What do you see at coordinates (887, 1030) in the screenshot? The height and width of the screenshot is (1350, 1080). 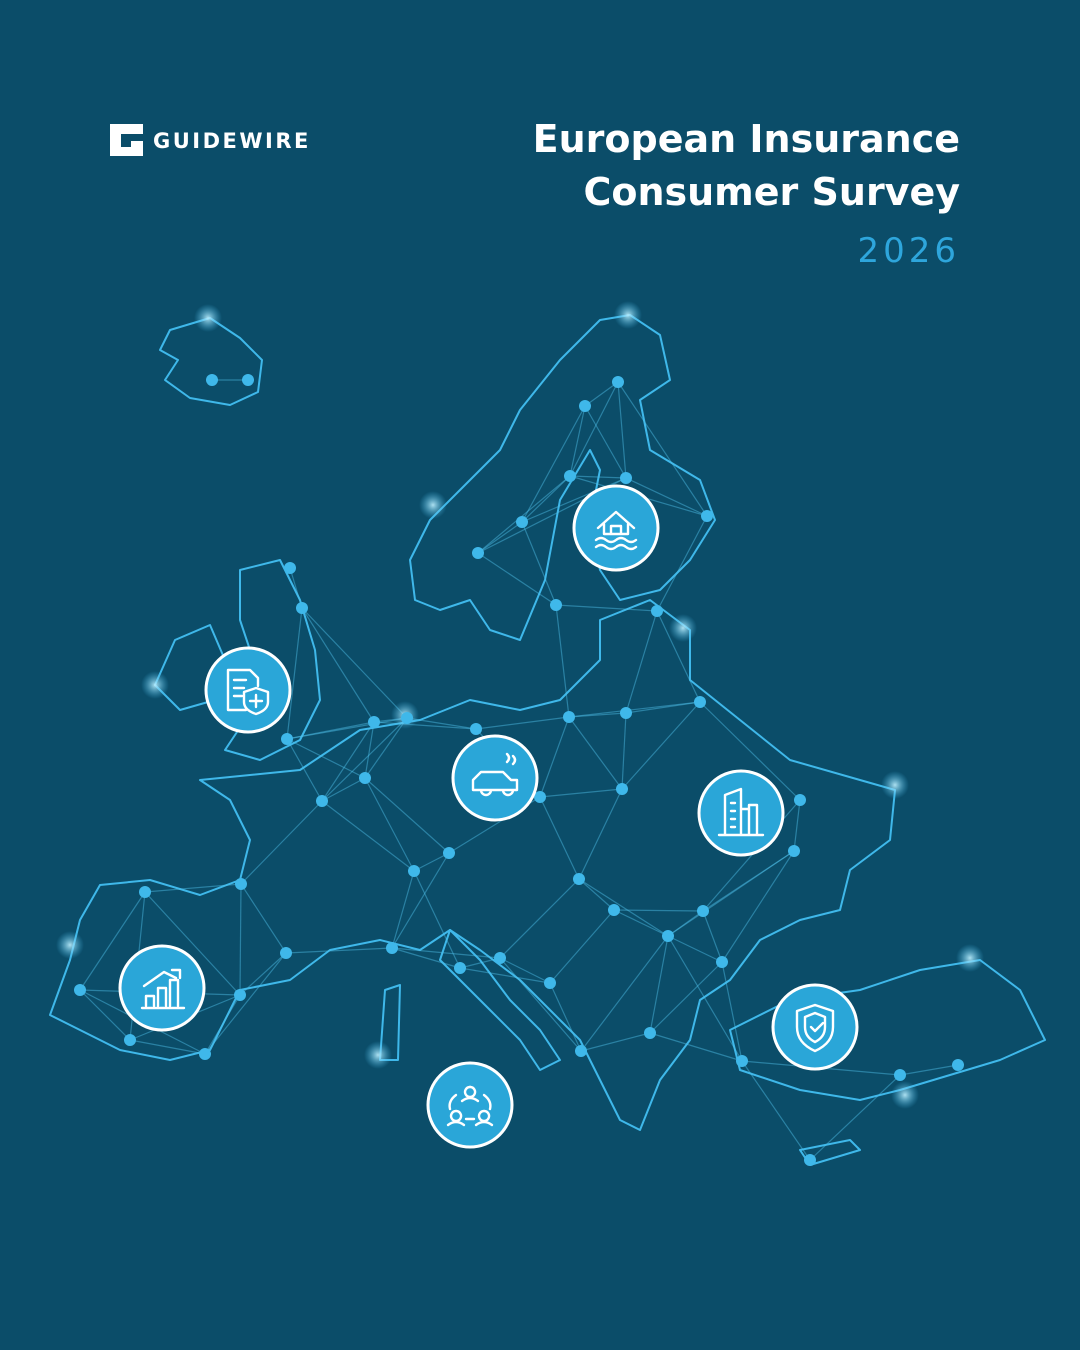 I see `turkey` at bounding box center [887, 1030].